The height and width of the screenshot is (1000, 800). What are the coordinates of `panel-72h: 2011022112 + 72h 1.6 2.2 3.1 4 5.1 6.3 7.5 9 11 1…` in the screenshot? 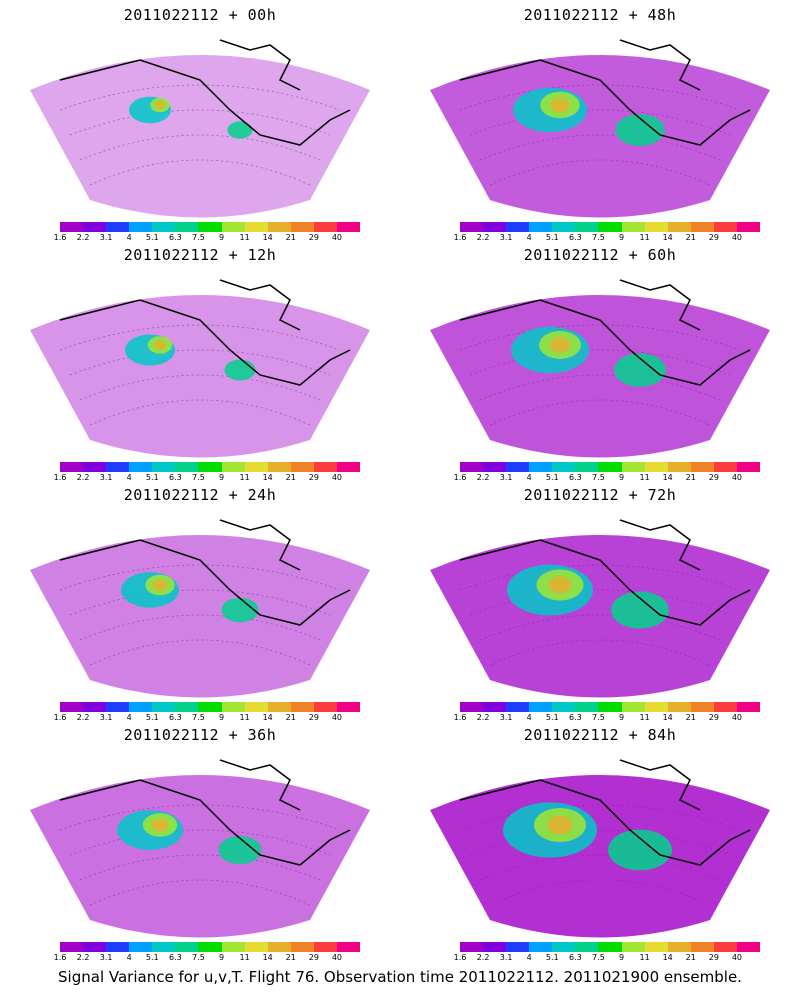 It's located at (600, 602).